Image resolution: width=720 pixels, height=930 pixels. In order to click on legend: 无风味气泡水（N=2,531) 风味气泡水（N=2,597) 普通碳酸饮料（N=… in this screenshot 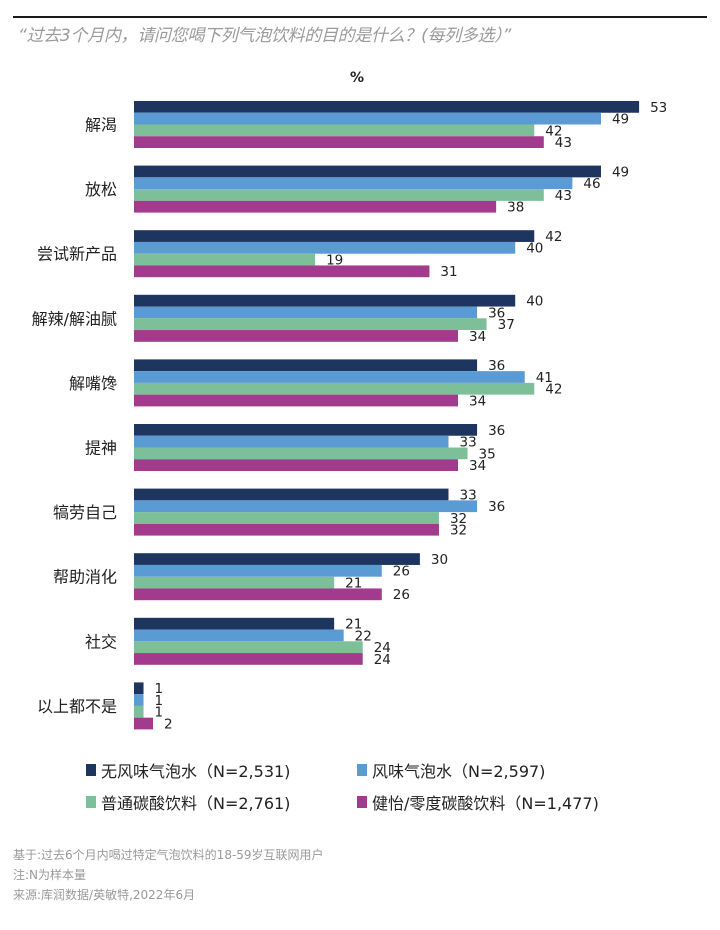, I will do `click(386, 786)`.